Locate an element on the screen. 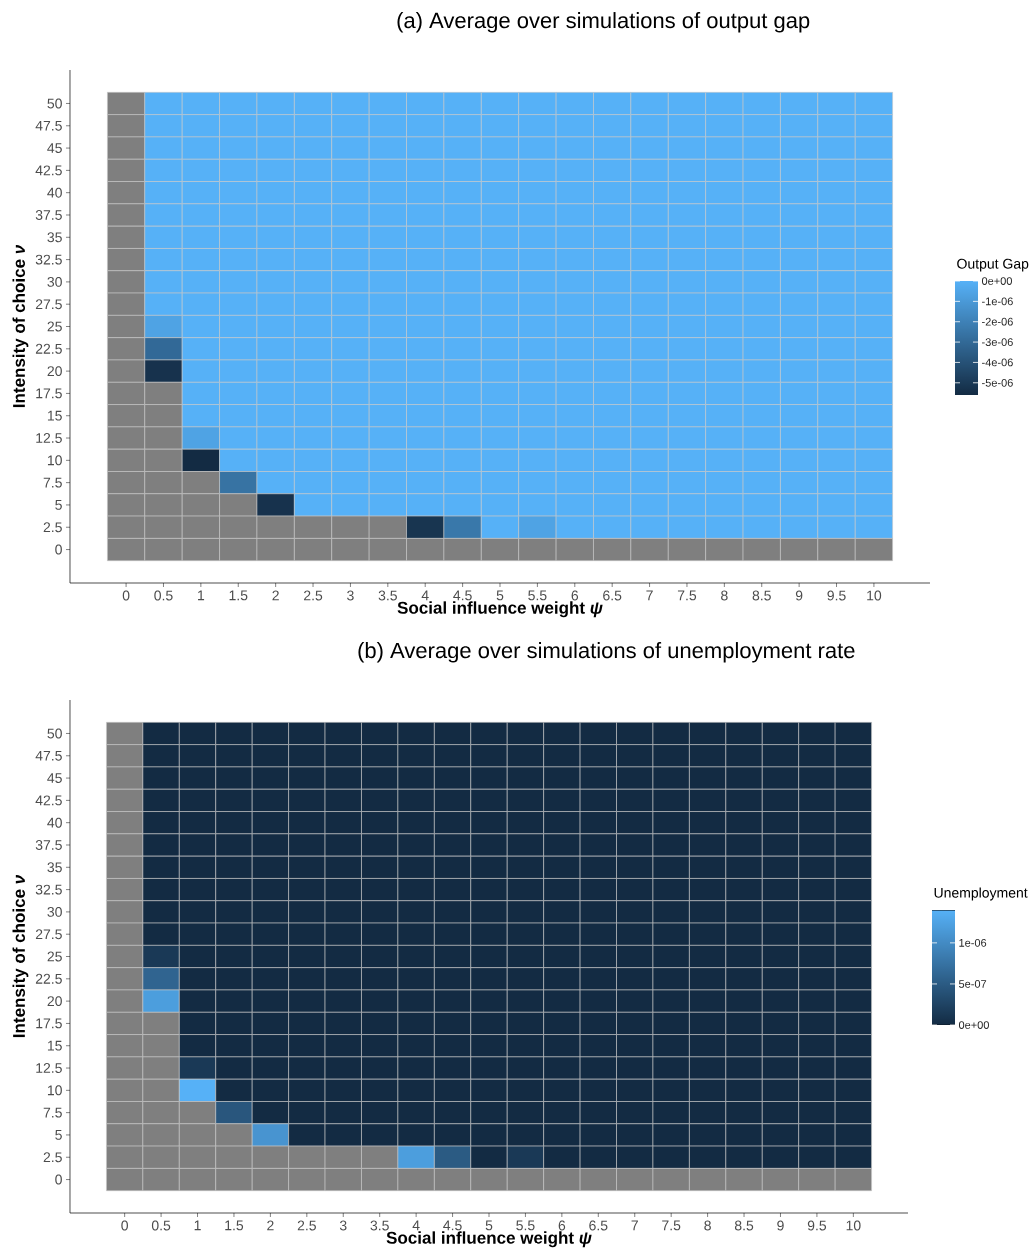  chart-title: (b) Average over simulations of unemployment rate is located at coordinates (606, 652).